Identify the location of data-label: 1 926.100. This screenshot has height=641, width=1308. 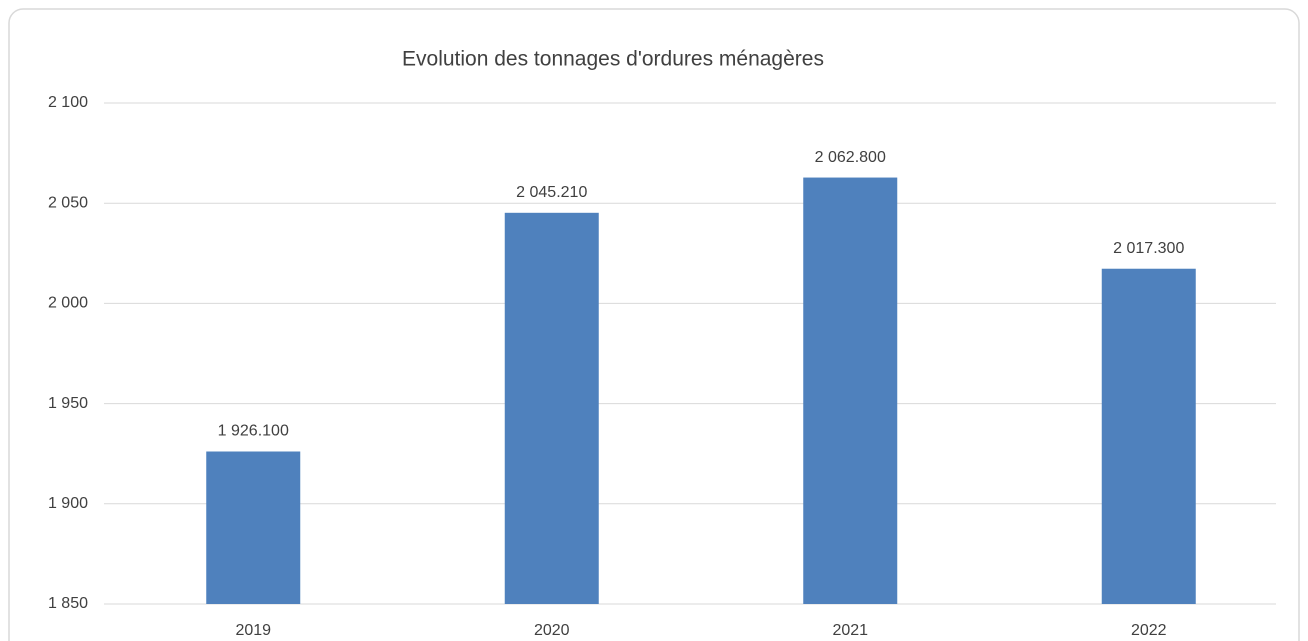
(253, 431).